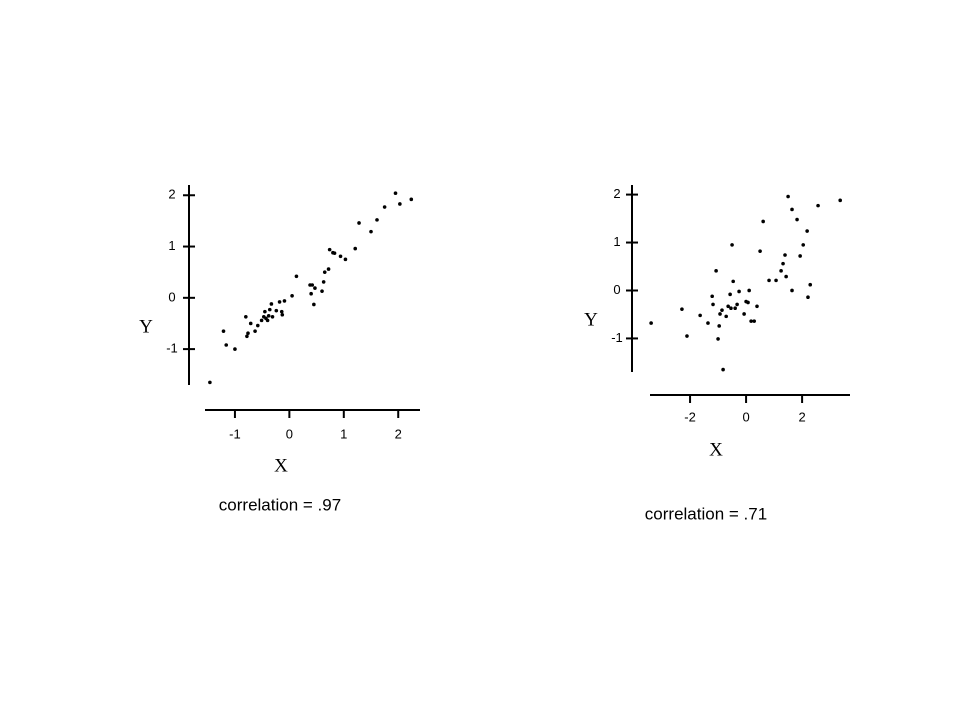 The image size is (960, 720). Describe the element at coordinates (398, 433) in the screenshot. I see `x-tick-label: 2` at that location.